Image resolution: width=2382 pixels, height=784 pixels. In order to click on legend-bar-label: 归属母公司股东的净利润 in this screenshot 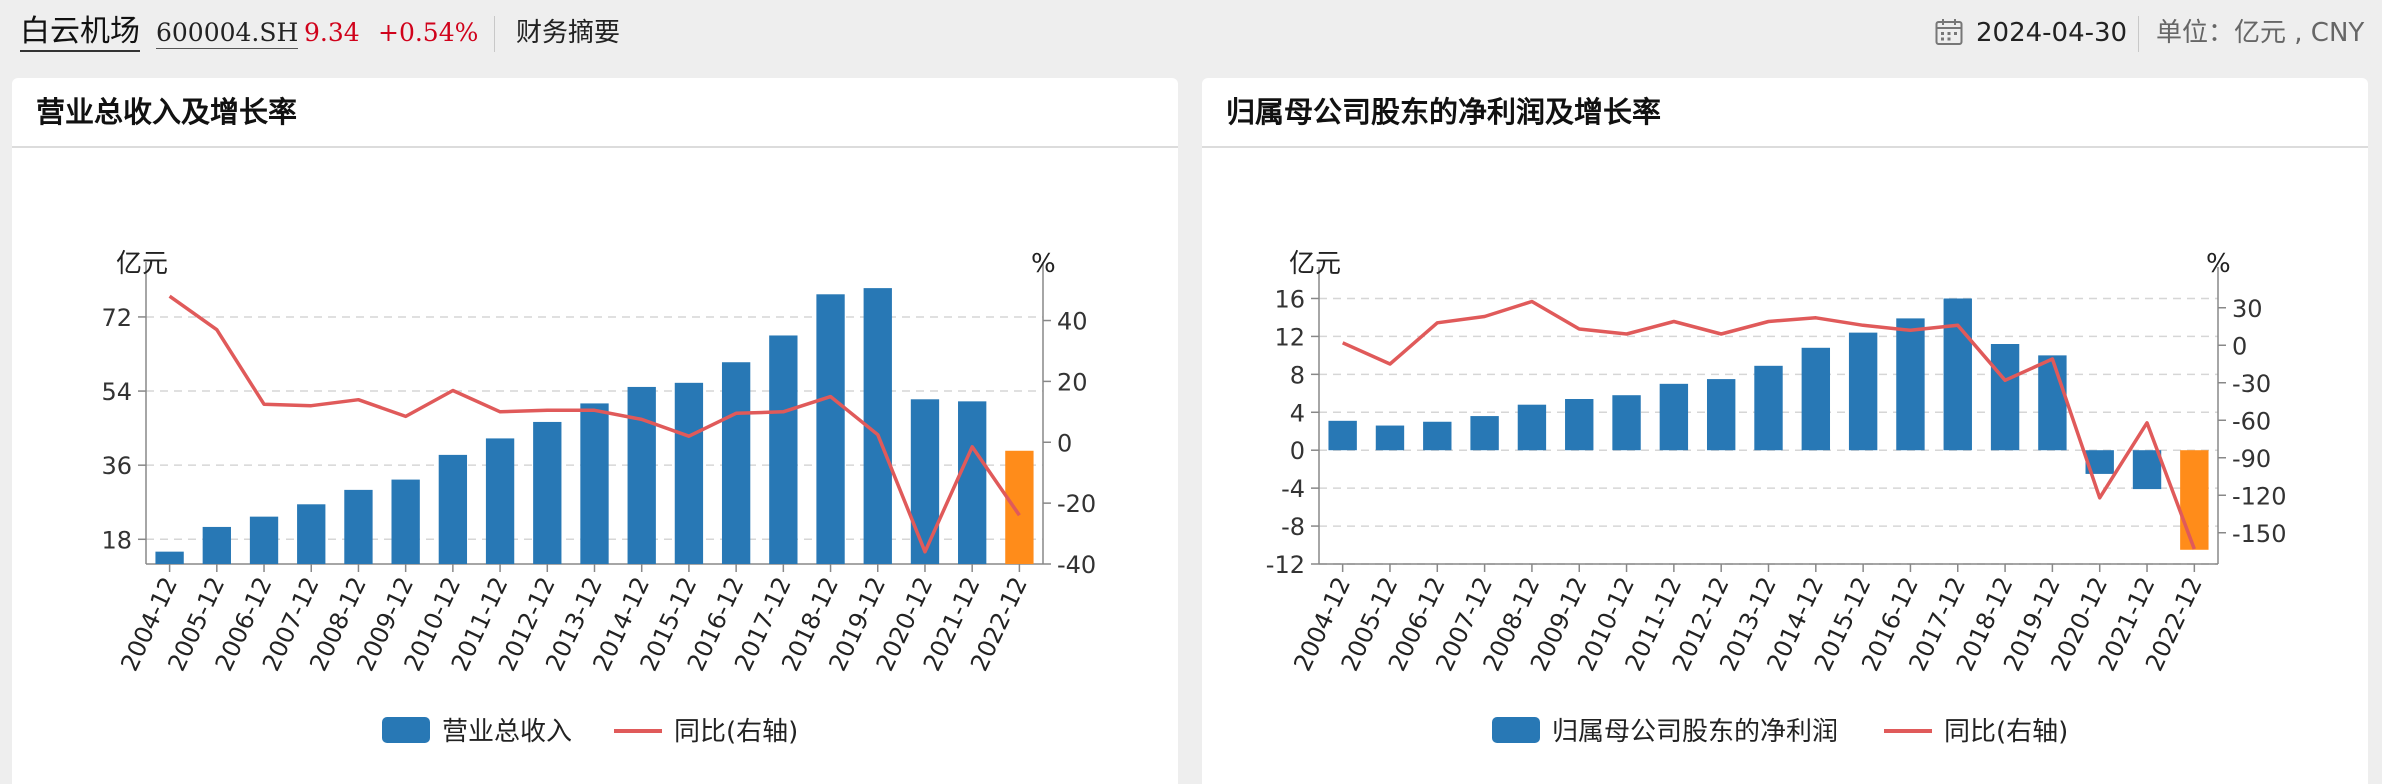, I will do `click(1695, 732)`.